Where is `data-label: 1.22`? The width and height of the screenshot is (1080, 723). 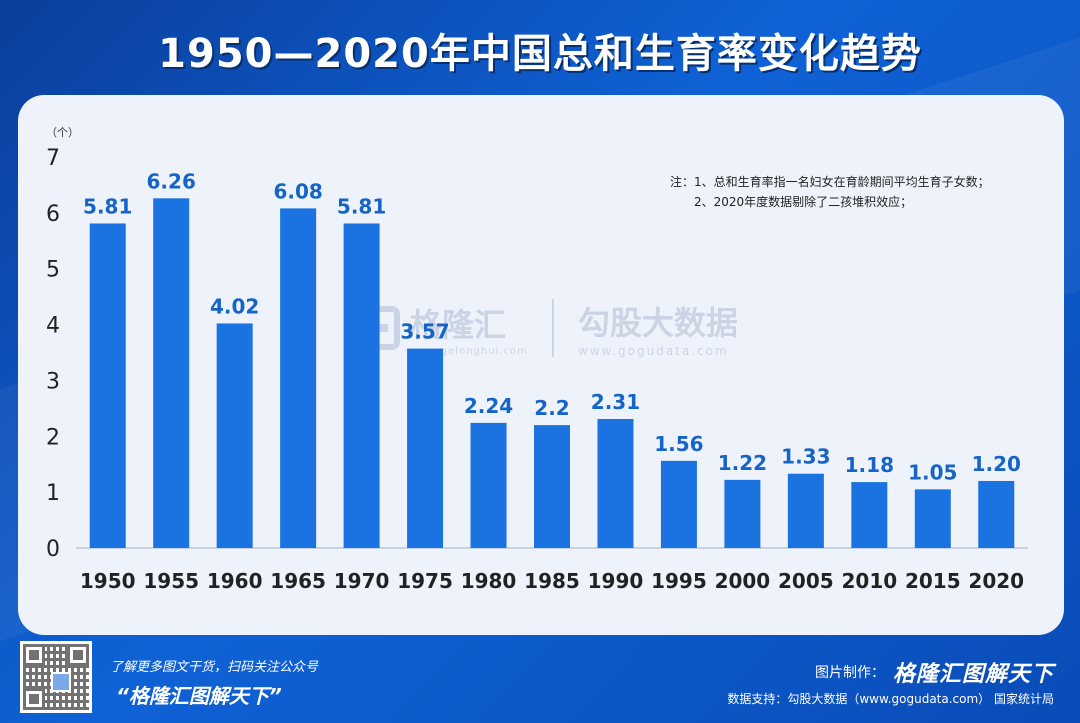 data-label: 1.22 is located at coordinates (742, 463).